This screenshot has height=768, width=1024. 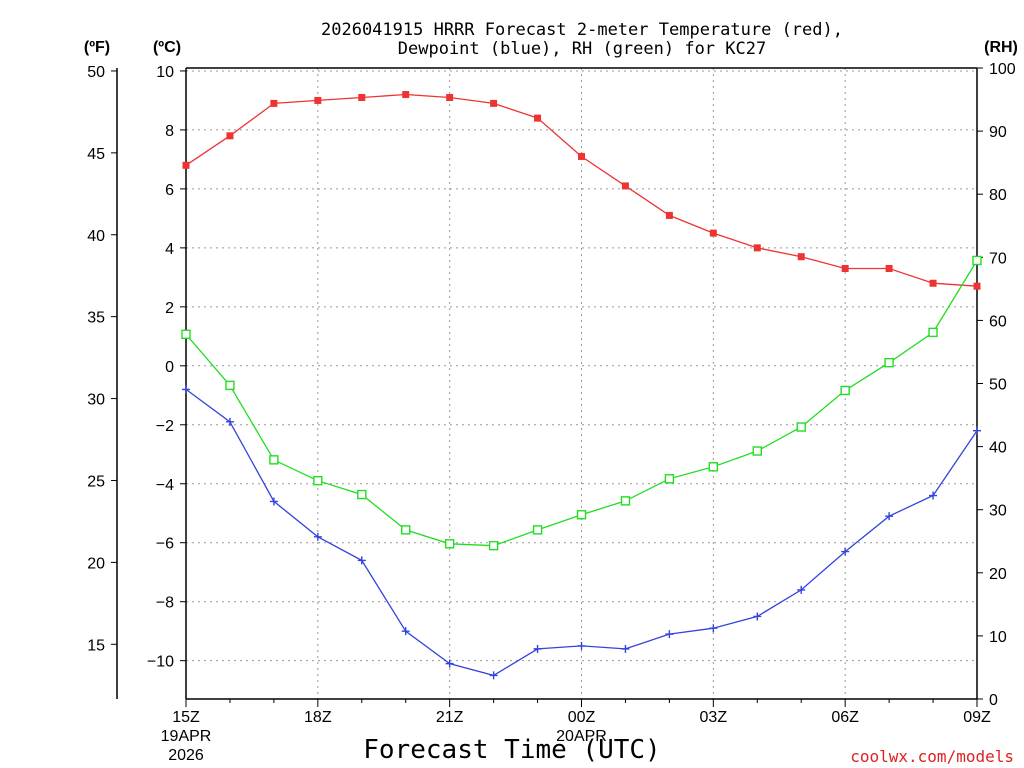 What do you see at coordinates (998, 637) in the screenshot?
I see `rh-tick-label: 10` at bounding box center [998, 637].